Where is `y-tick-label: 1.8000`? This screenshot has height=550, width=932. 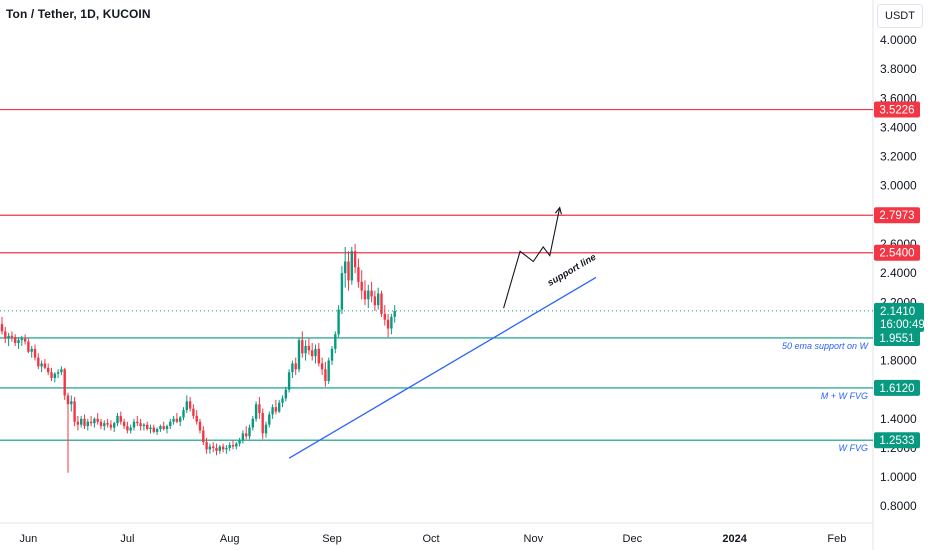 y-tick-label: 1.8000 is located at coordinates (898, 361).